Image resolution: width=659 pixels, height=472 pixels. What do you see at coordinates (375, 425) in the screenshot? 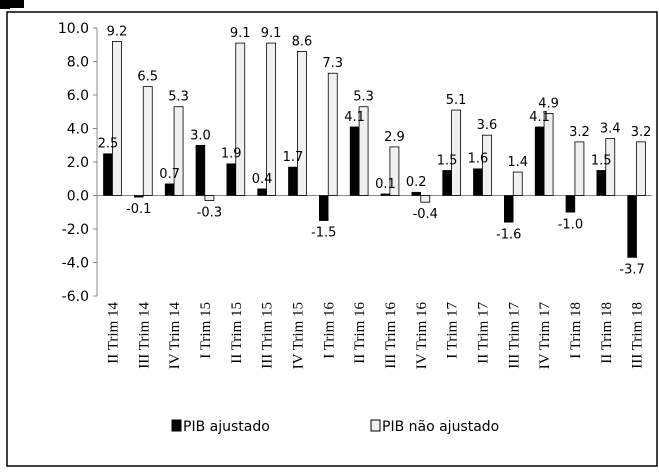
I see `legend-swatch-pib-nao-ajustado` at bounding box center [375, 425].